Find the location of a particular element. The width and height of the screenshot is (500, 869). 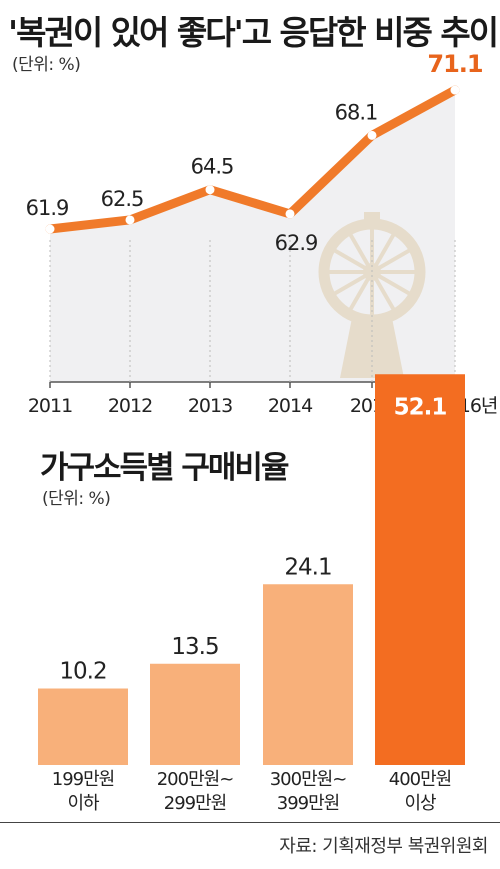

category-label: 299만원 is located at coordinates (195, 803).